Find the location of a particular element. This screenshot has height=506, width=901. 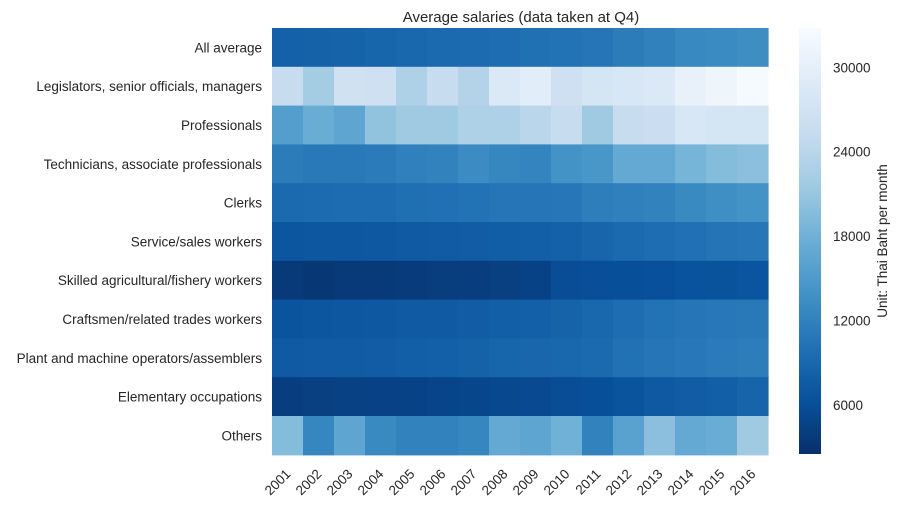

x-tick-label: 2011 is located at coordinates (587, 481).